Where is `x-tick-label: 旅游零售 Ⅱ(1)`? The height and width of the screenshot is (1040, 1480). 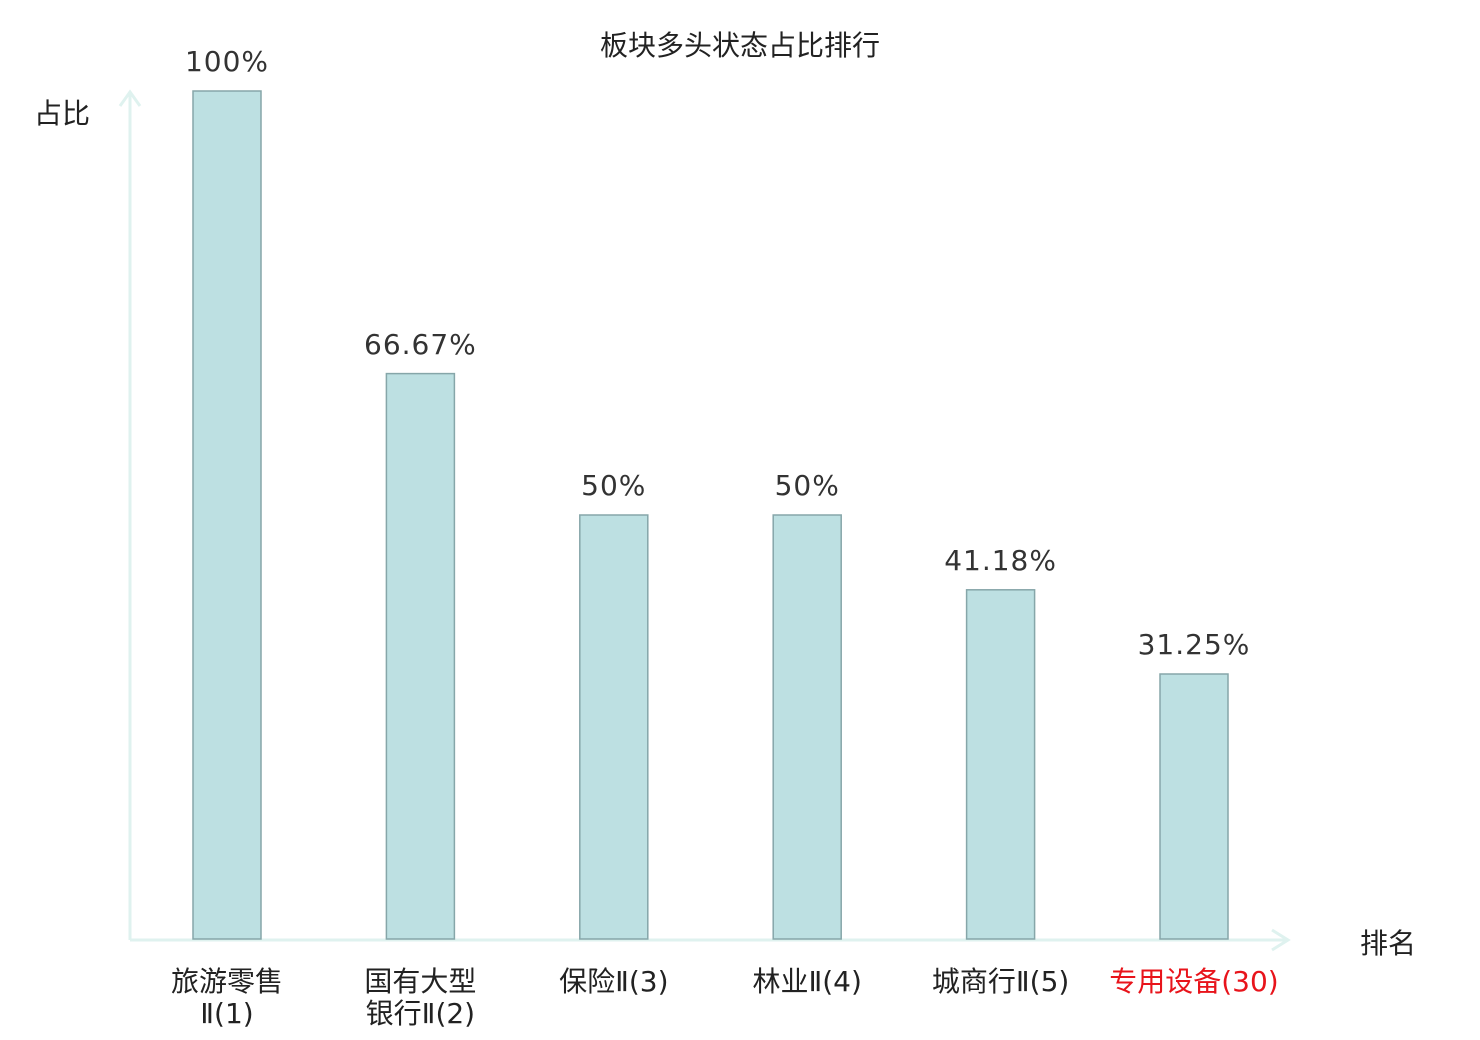 x-tick-label: 旅游零售 Ⅱ(1) is located at coordinates (227, 998).